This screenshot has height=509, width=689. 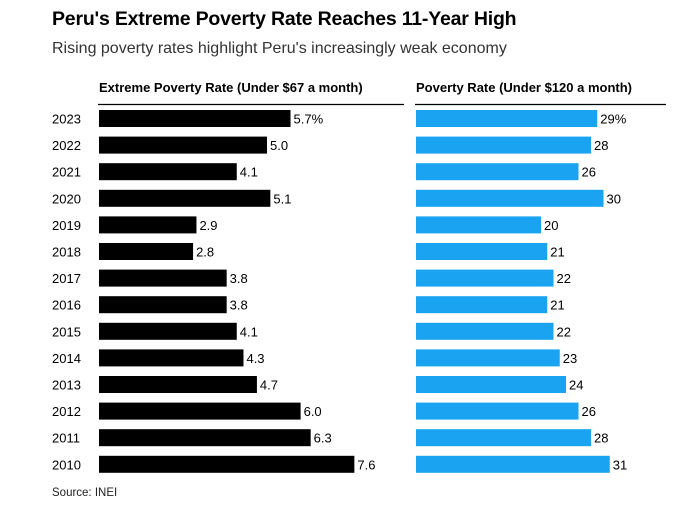 What do you see at coordinates (313, 411) in the screenshot?
I see `extreme-value-label: 6.0` at bounding box center [313, 411].